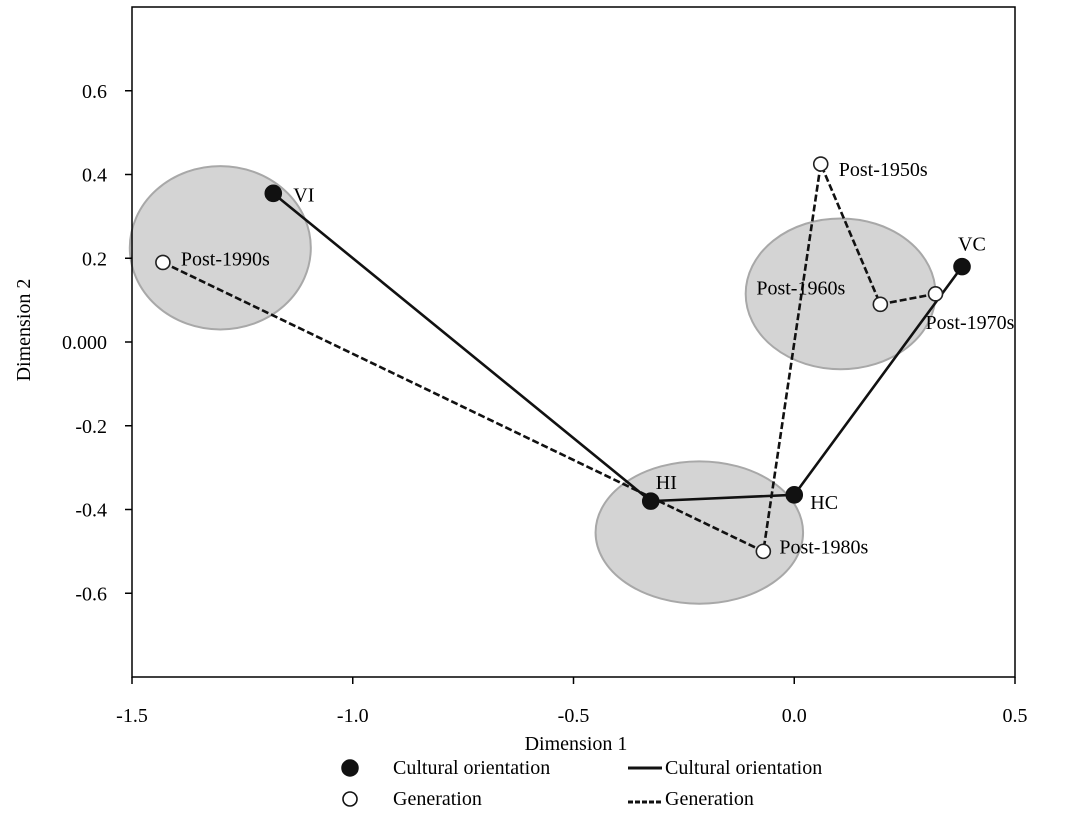 The image size is (1067, 820). Describe the element at coordinates (794, 495) in the screenshot. I see `marker-hc` at that location.